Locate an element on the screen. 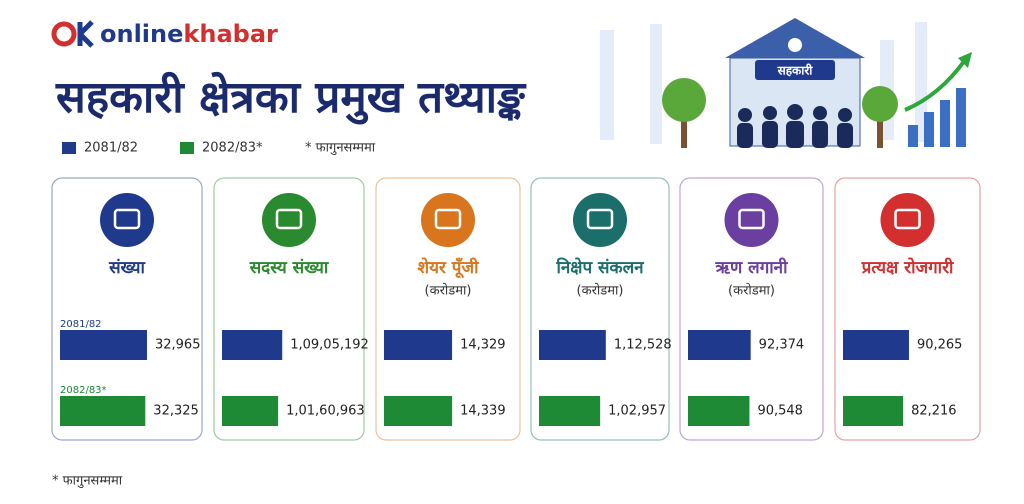 The image size is (1024, 504). panel: निक्षेप संकलन (करोडमा) 1,12,528 1,02,957 is located at coordinates (601, 309).